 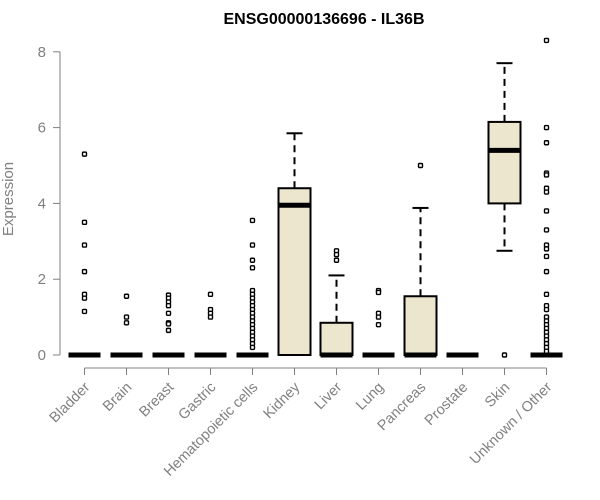 What do you see at coordinates (49, 204) in the screenshot?
I see `y-axis: 0 2 4 6 8` at bounding box center [49, 204].